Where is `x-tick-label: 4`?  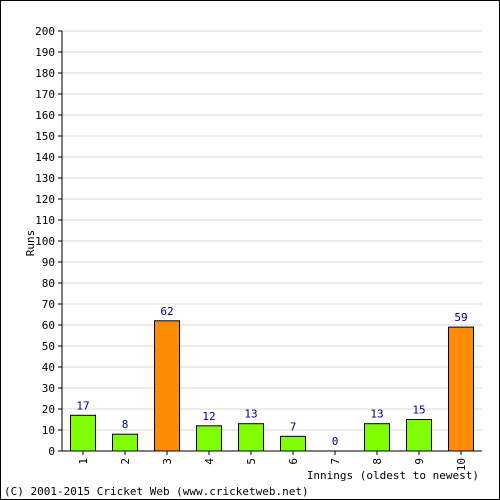 x-tick-label: 4 is located at coordinates (209, 461).